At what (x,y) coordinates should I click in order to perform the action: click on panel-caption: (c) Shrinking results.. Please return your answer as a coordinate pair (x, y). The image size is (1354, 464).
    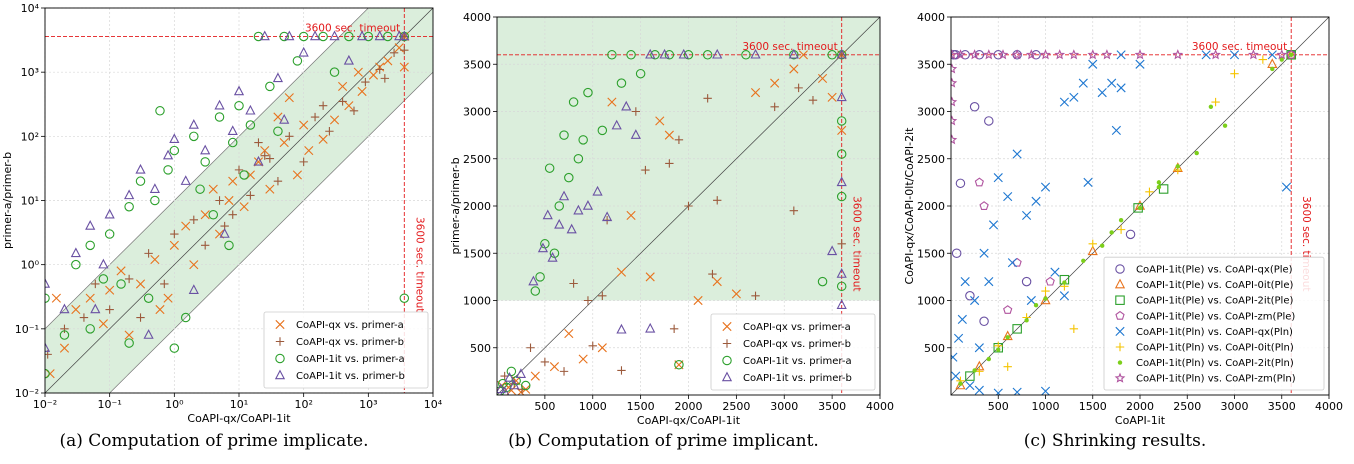
    Looking at the image, I should click on (1115, 441).